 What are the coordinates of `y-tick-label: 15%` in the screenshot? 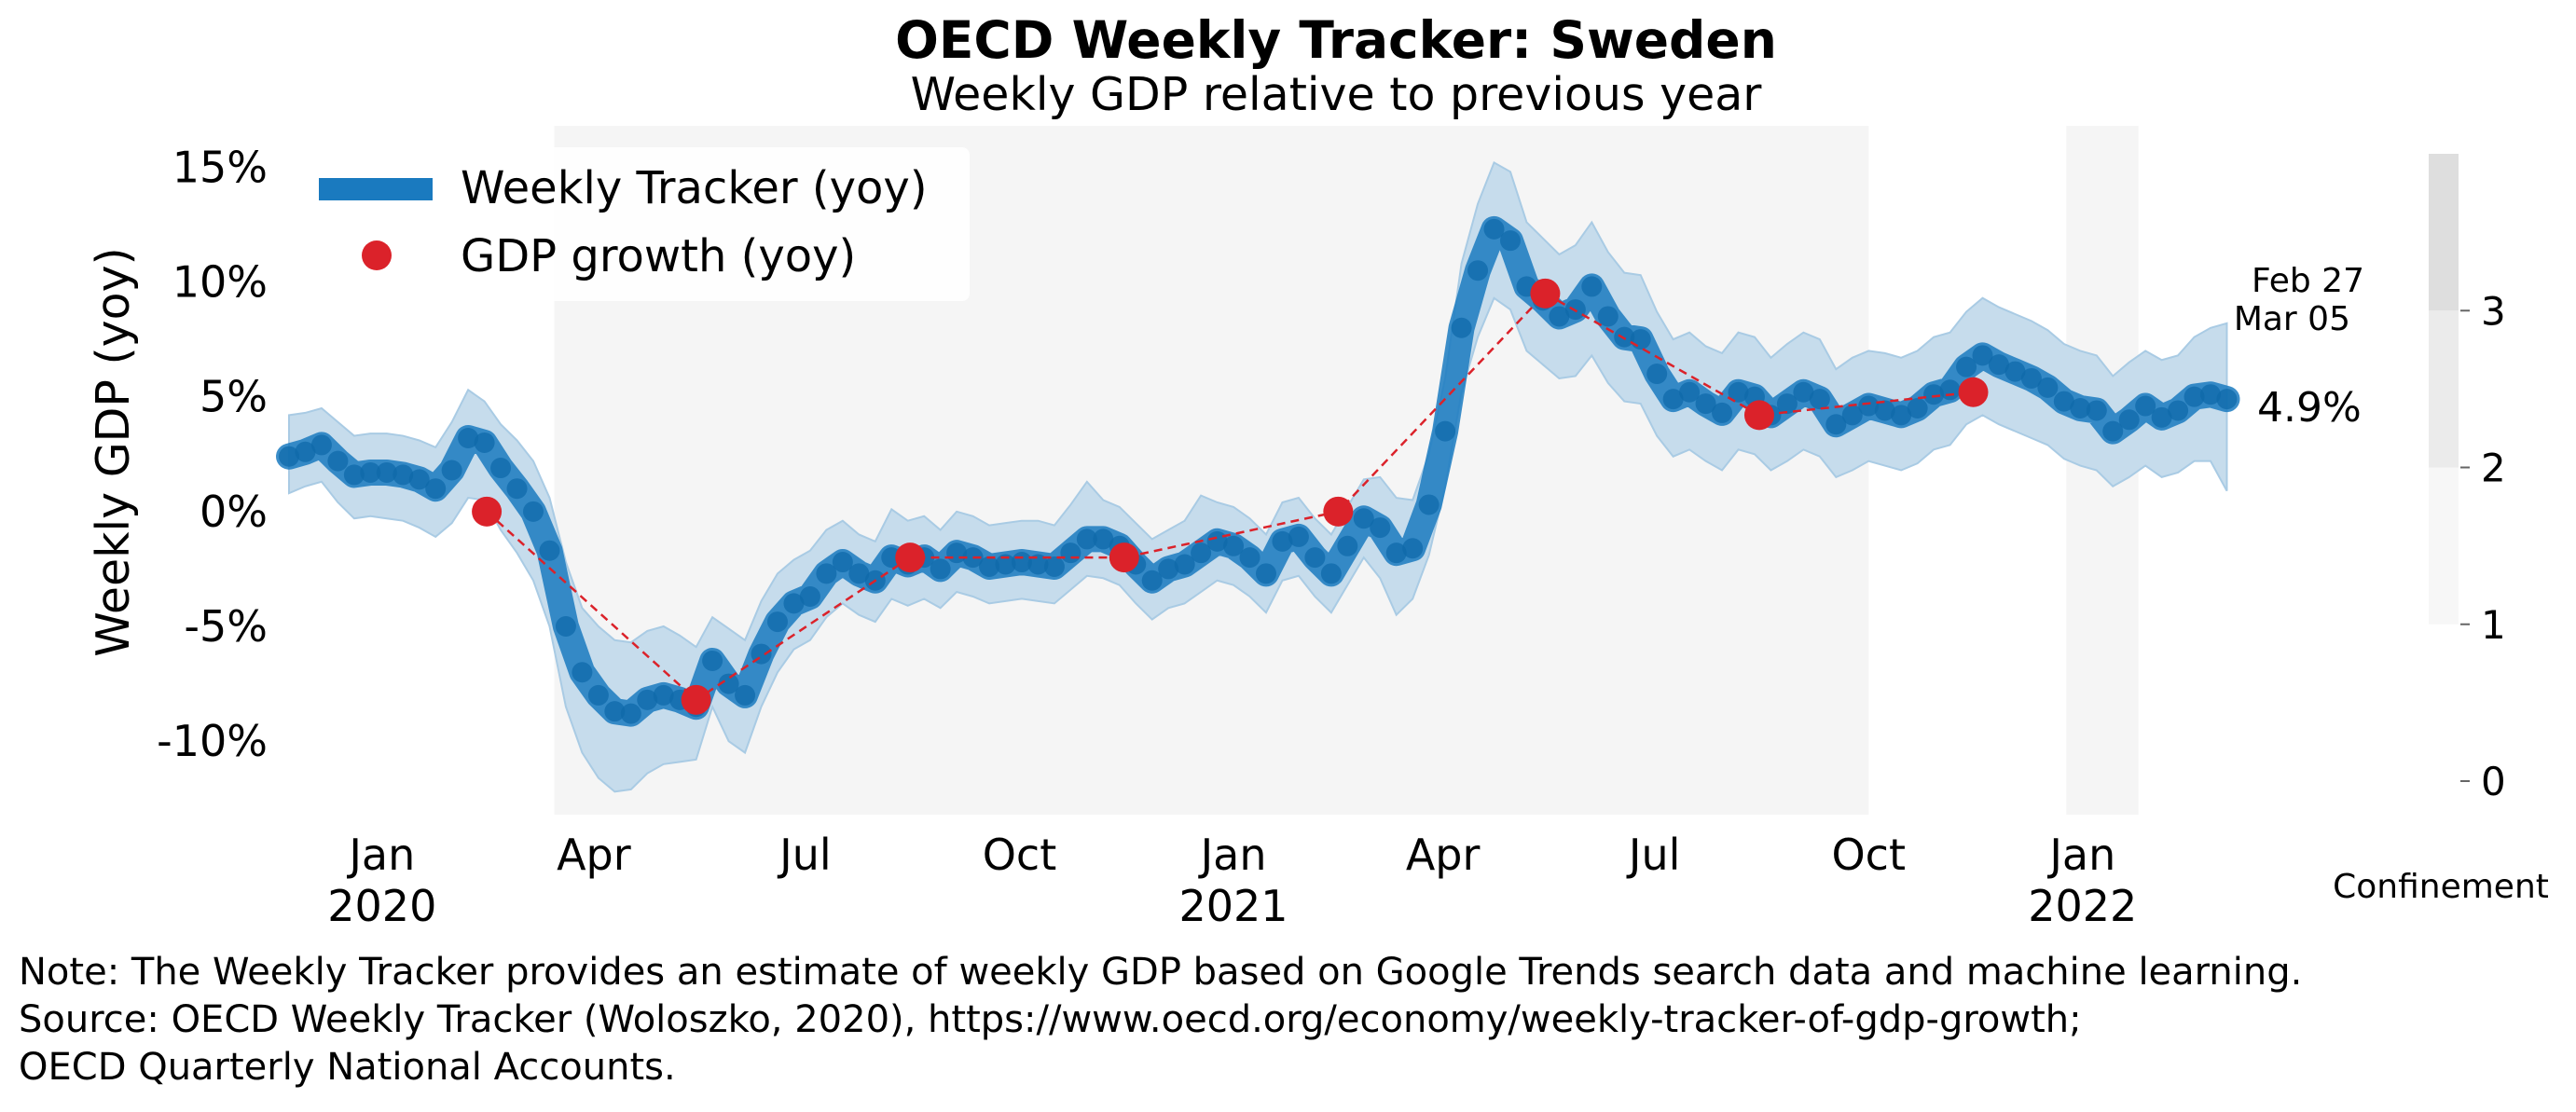 It's located at (220, 167).